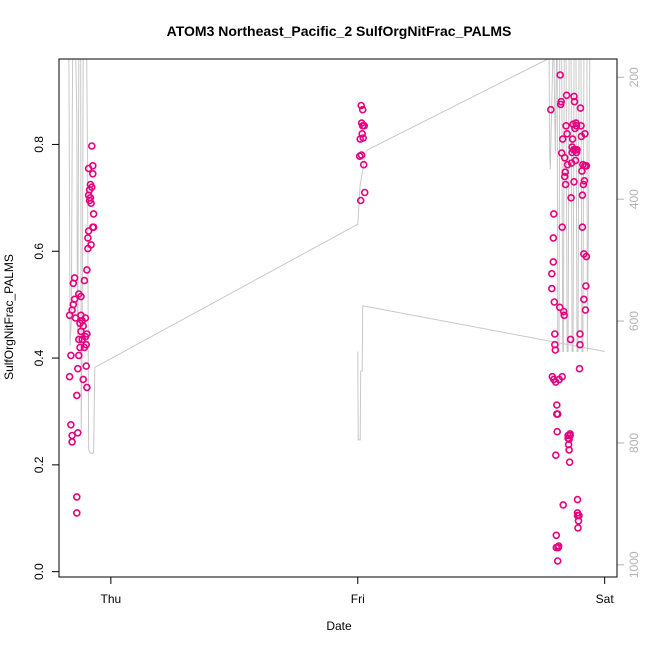 This screenshot has height=650, width=650. What do you see at coordinates (111, 599) in the screenshot?
I see `x-tick-label: Thu` at bounding box center [111, 599].